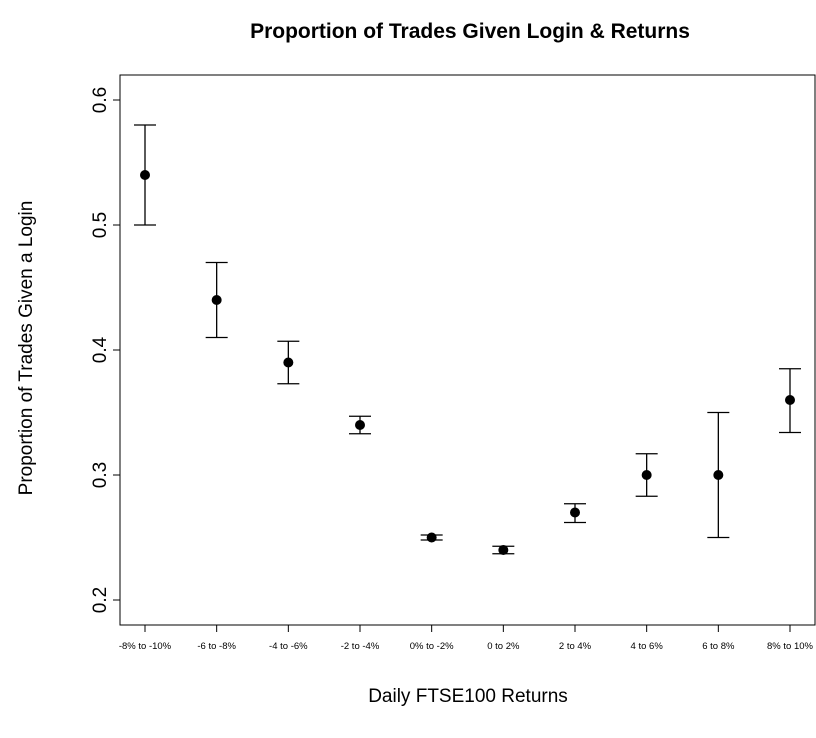 Image resolution: width=816 pixels, height=738 pixels. What do you see at coordinates (216, 646) in the screenshot?
I see `x-tick-label: -6 to -8%` at bounding box center [216, 646].